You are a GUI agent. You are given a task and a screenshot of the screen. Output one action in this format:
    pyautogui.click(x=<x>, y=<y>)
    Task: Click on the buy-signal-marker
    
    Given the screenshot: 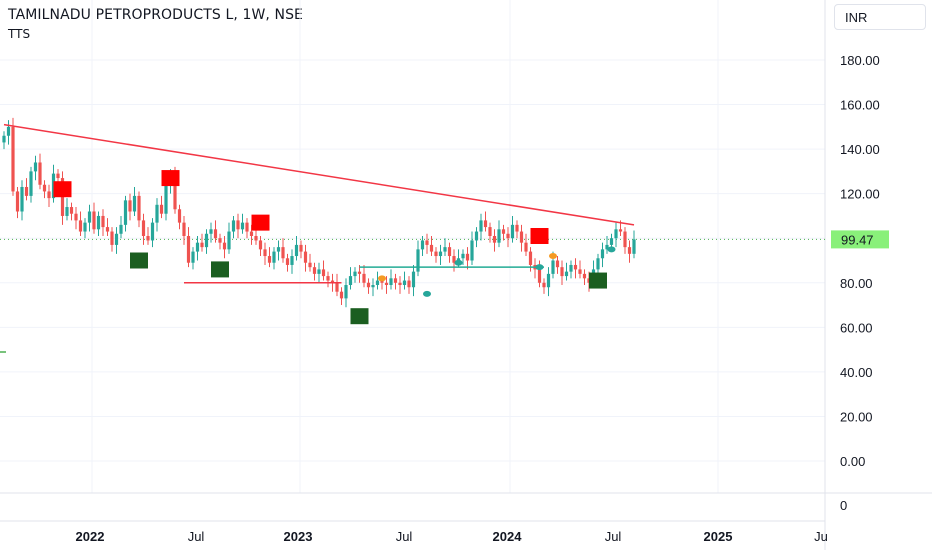 What is the action you would take?
    pyautogui.click(x=598, y=280)
    